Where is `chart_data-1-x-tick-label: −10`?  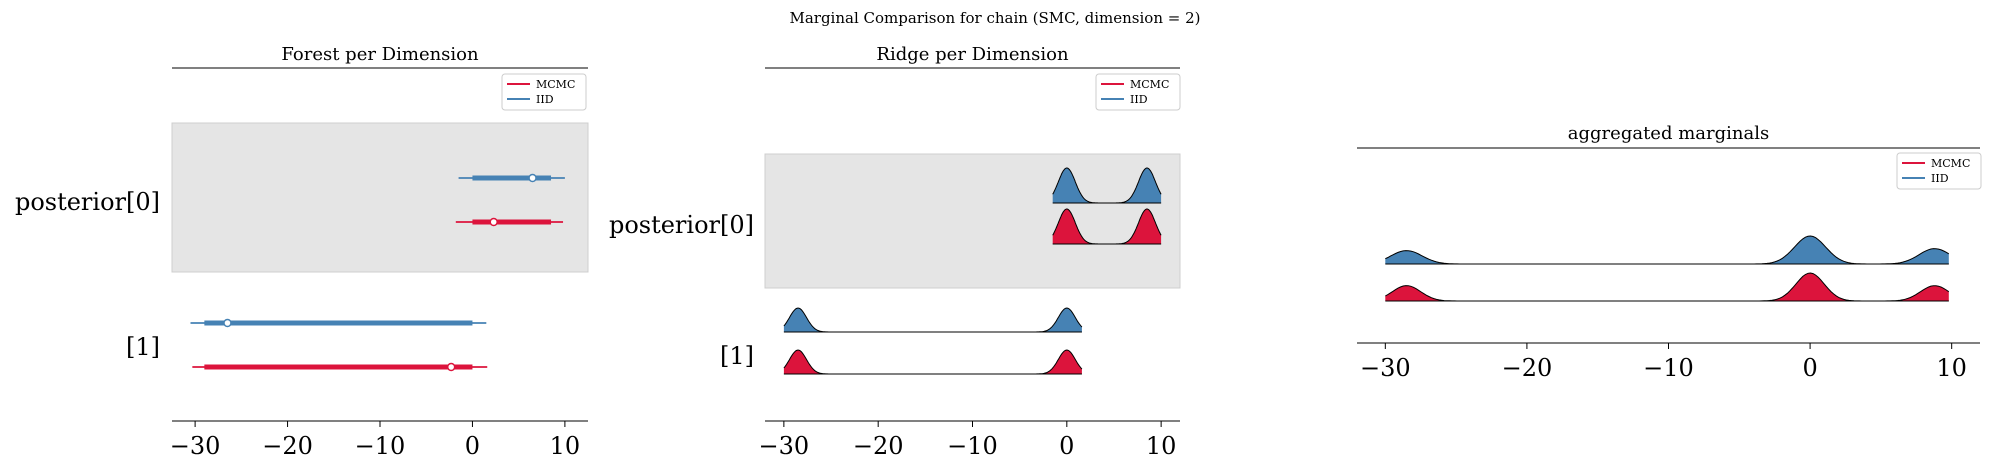
chart_data-1-x-tick-label: −10 is located at coordinates (972, 446).